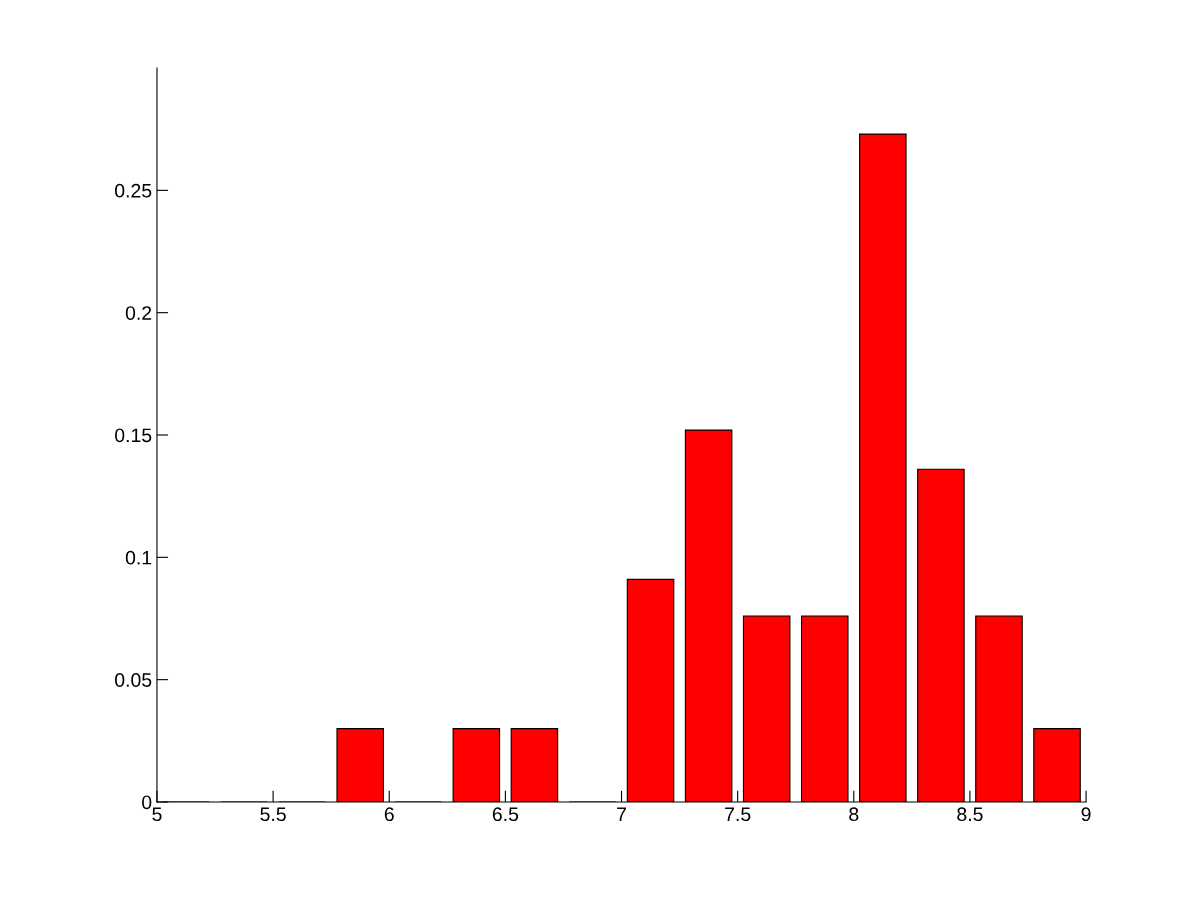 The height and width of the screenshot is (901, 1201). Describe the element at coordinates (970, 814) in the screenshot. I see `x-tick-label: 8.5` at that location.